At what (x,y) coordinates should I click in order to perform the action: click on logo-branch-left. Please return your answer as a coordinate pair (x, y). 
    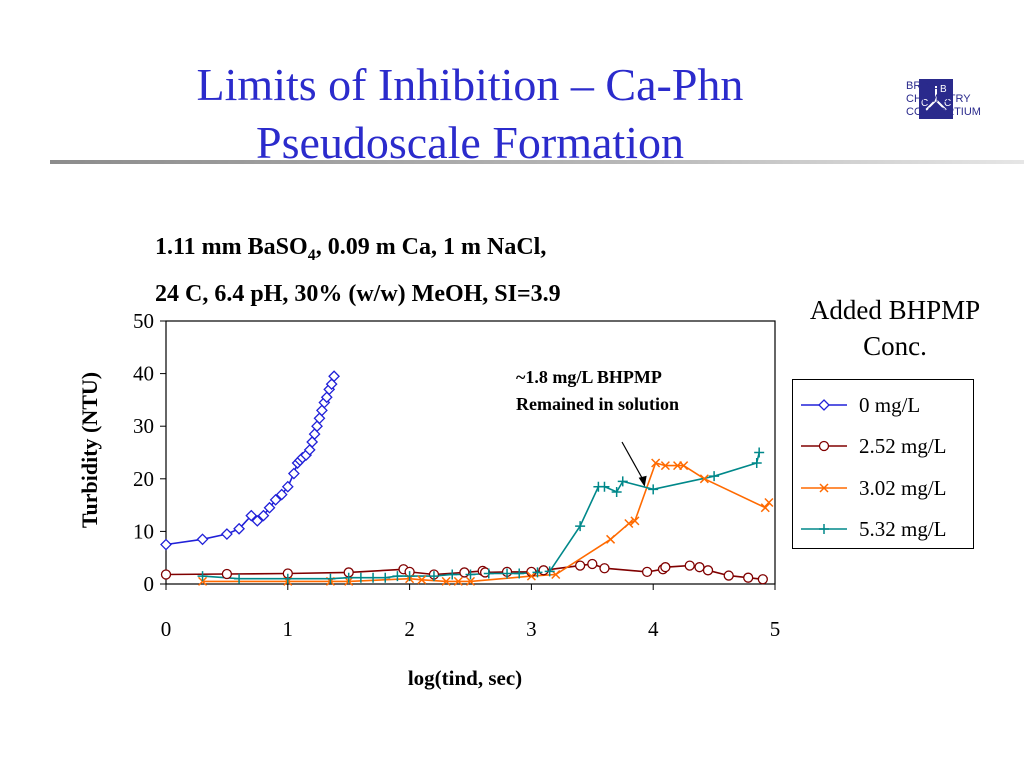
    Looking at the image, I should click on (931, 105).